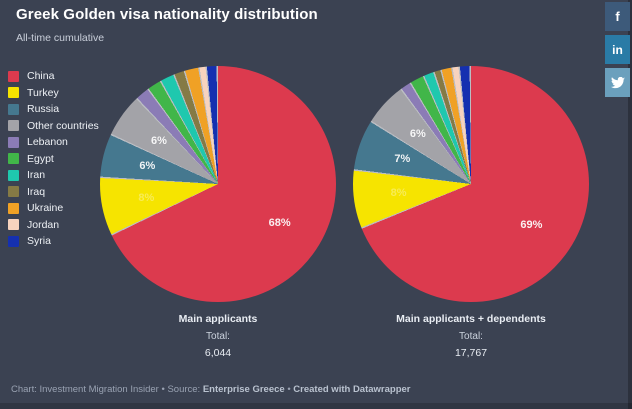 This screenshot has width=632, height=409. What do you see at coordinates (471, 319) in the screenshot?
I see `pie-caption-title: Main applicants + dependents` at bounding box center [471, 319].